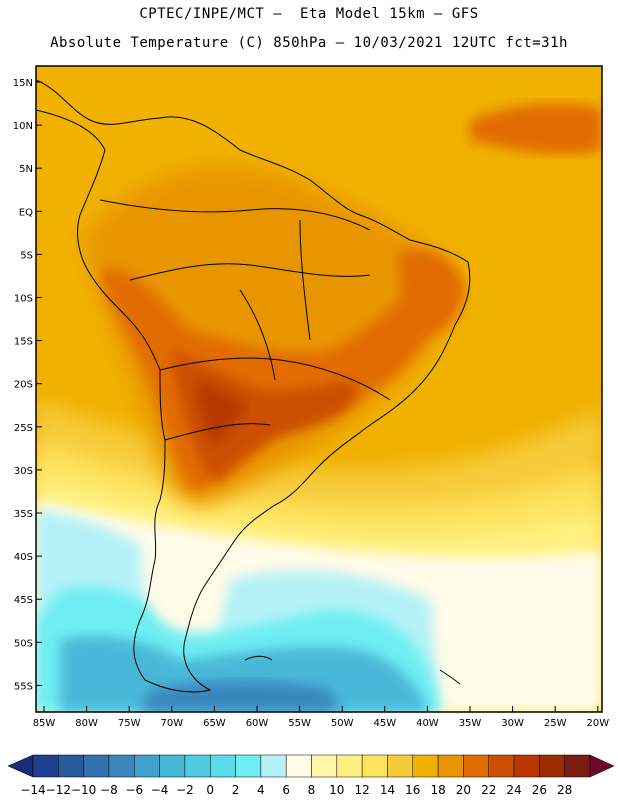  Describe the element at coordinates (58, 790) in the screenshot. I see `colorbar-label: −12` at that location.